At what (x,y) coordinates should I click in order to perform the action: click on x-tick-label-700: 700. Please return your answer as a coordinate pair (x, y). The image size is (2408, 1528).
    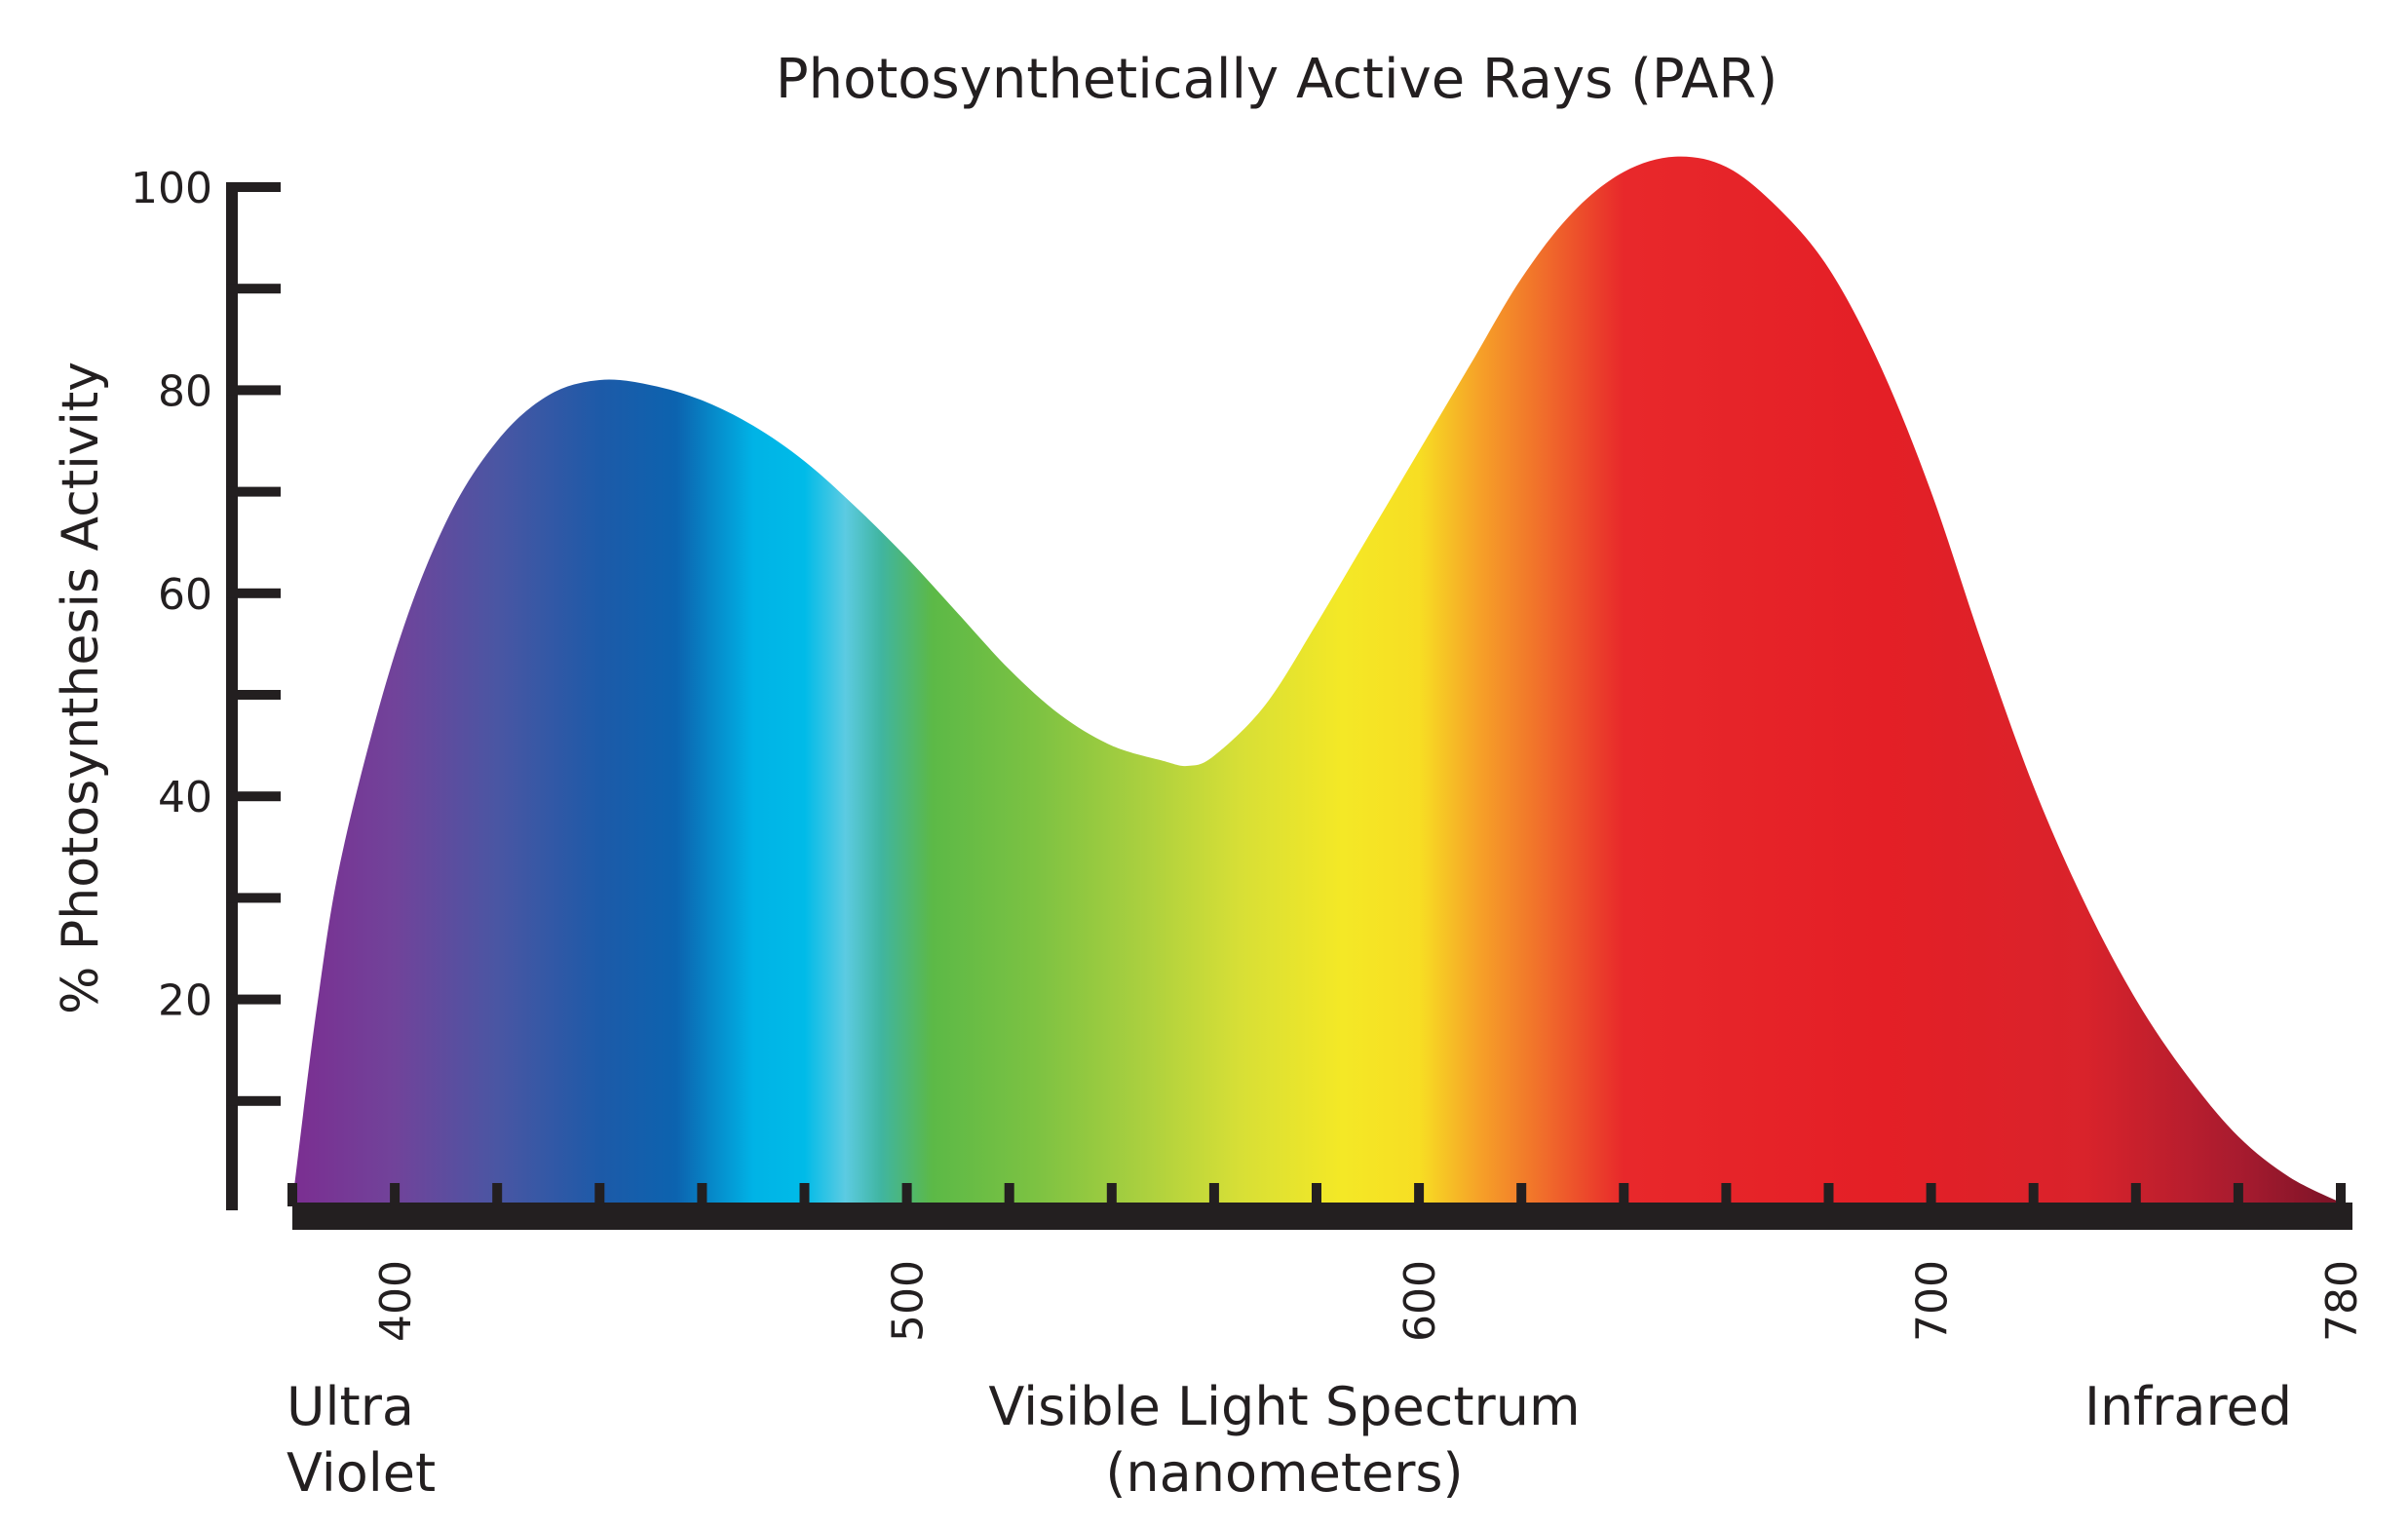
    Looking at the image, I should click on (1933, 1301).